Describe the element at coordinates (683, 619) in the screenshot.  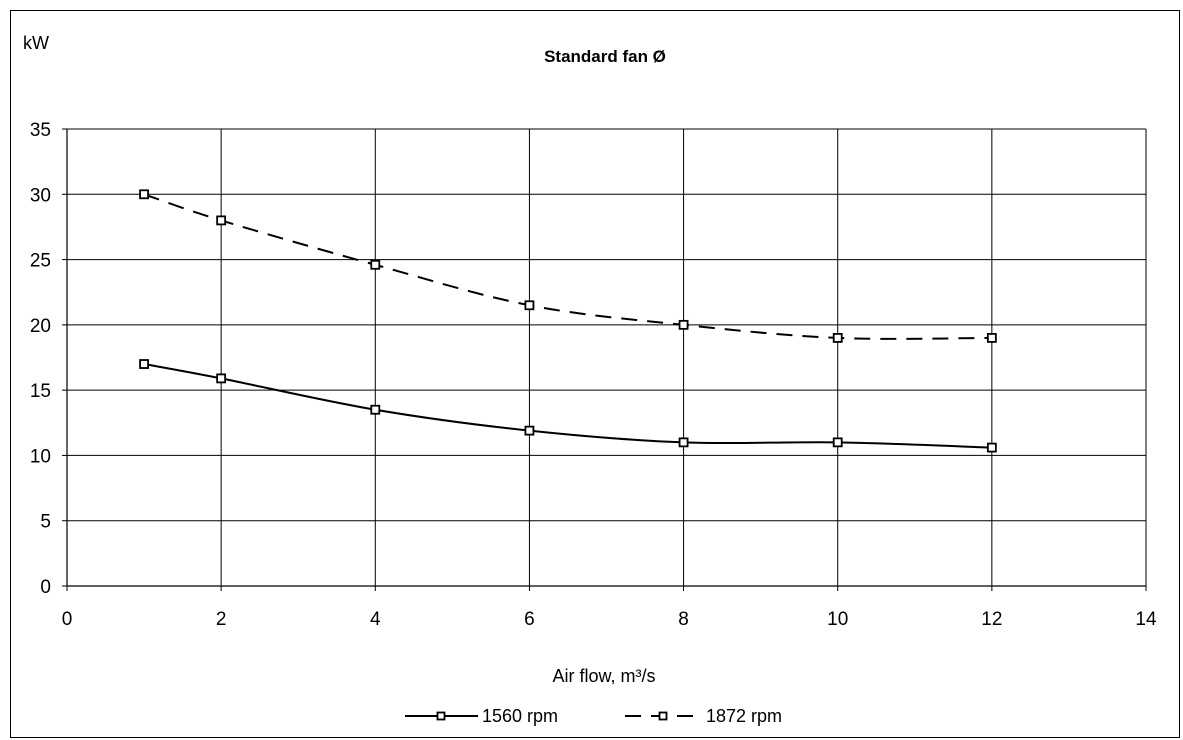
I see `x-tick-label: 8` at that location.